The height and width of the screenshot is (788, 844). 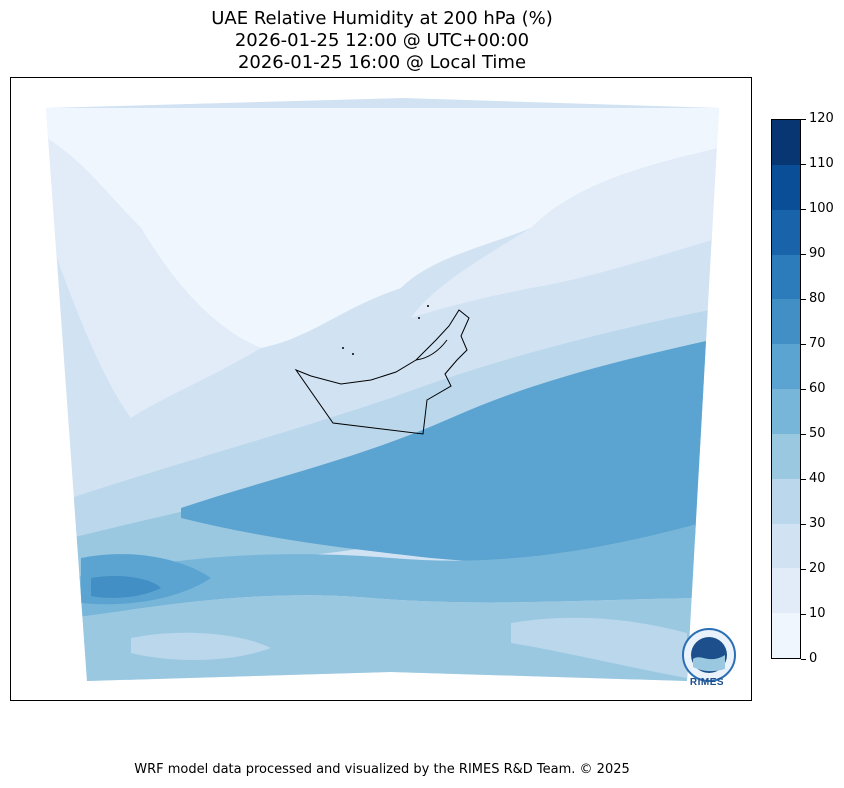 What do you see at coordinates (153, 278) in the screenshot?
I see `humidity-band-10-20-west` at bounding box center [153, 278].